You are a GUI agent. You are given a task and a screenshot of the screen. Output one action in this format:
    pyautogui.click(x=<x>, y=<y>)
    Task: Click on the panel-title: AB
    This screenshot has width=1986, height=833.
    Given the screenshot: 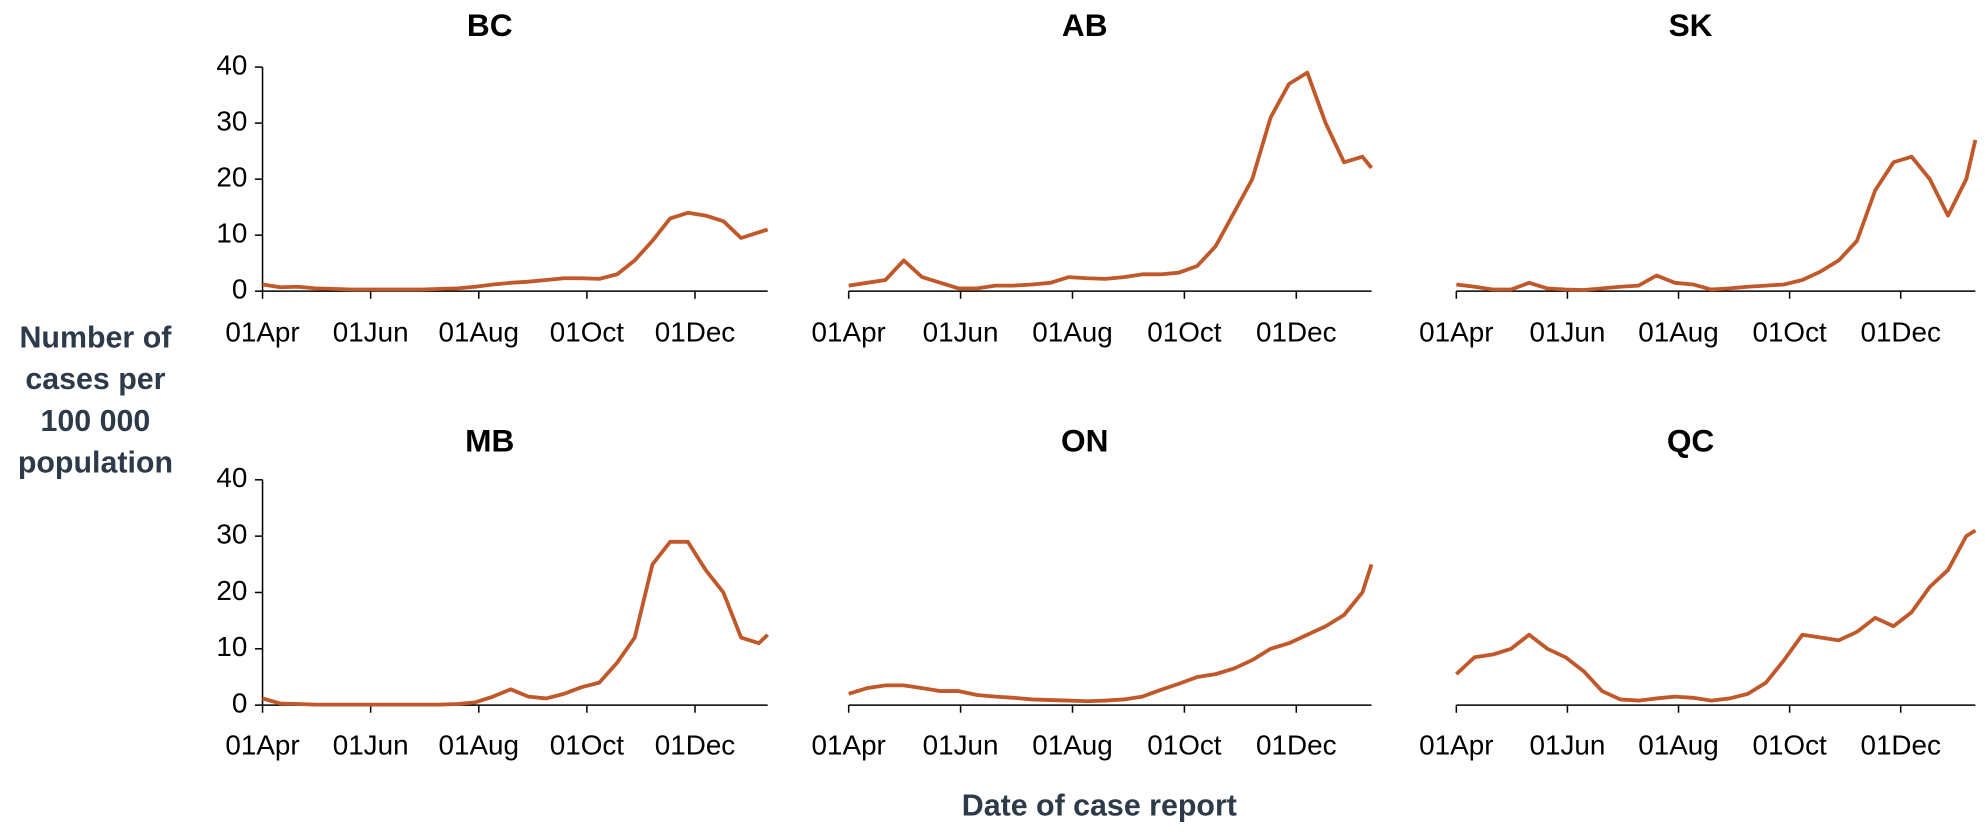 What is the action you would take?
    pyautogui.click(x=1085, y=25)
    